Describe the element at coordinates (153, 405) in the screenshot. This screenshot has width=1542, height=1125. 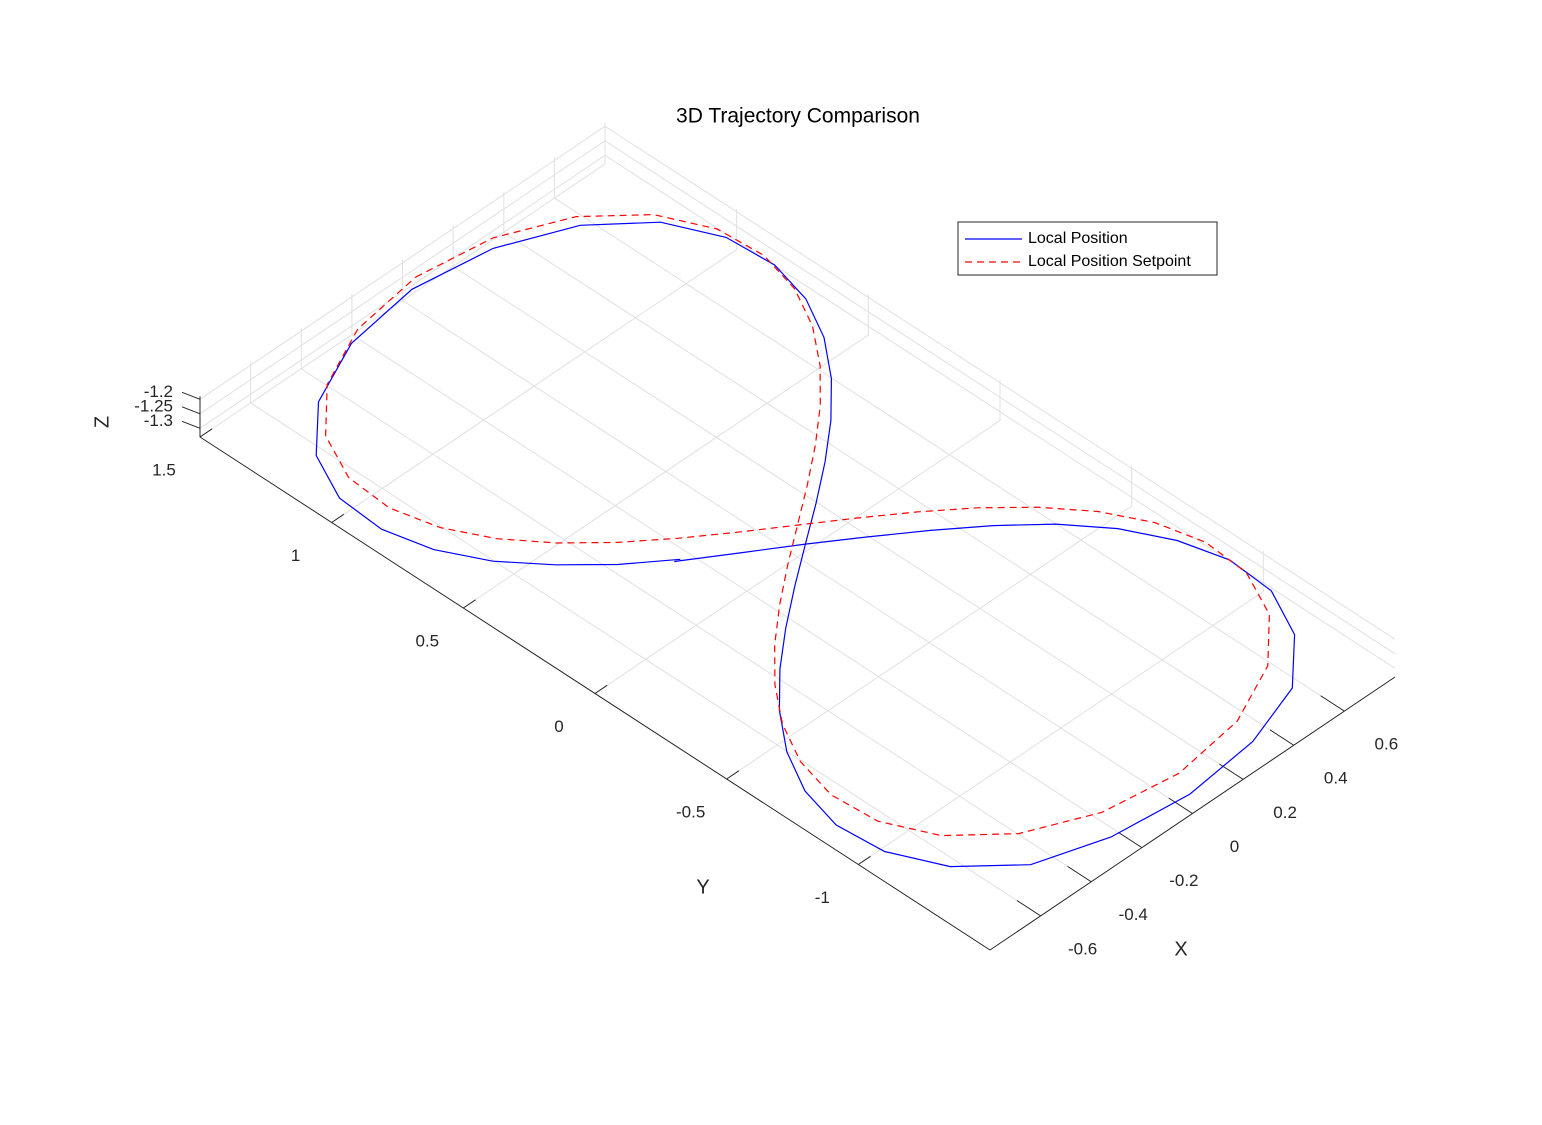
I see `z-tick-label: -1.25` at that location.